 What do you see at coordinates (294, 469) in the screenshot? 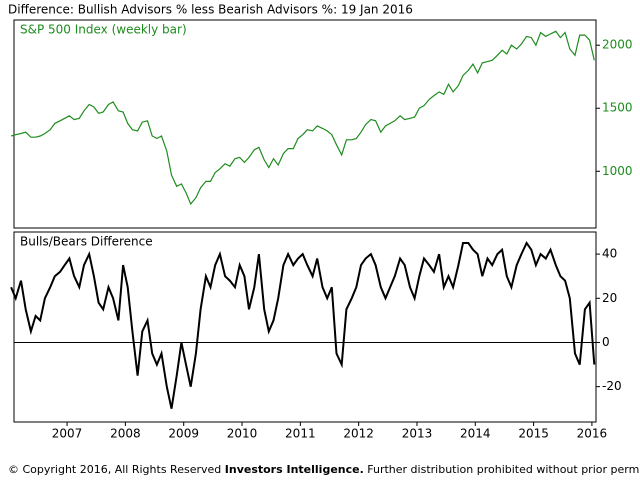
I see `footer-brand: Investors Intelligence.` at bounding box center [294, 469].